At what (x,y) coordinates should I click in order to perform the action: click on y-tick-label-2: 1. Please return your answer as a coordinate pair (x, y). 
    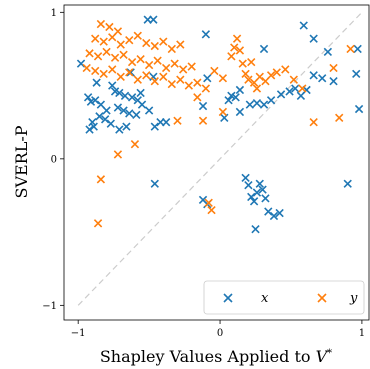
    Looking at the image, I should click on (54, 13).